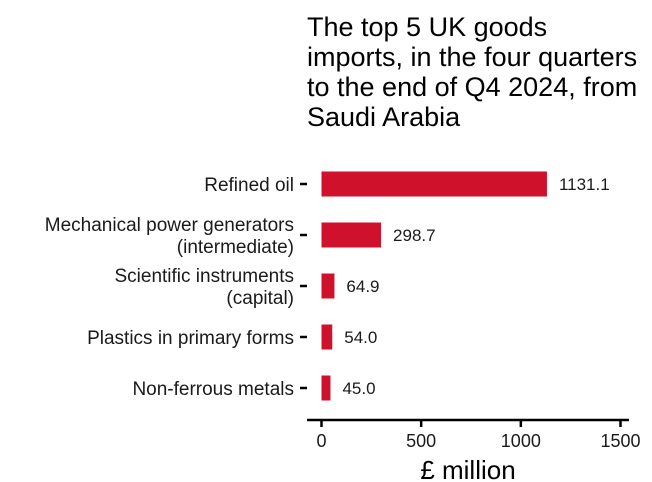  I want to click on value-label: 45.0, so click(358, 388).